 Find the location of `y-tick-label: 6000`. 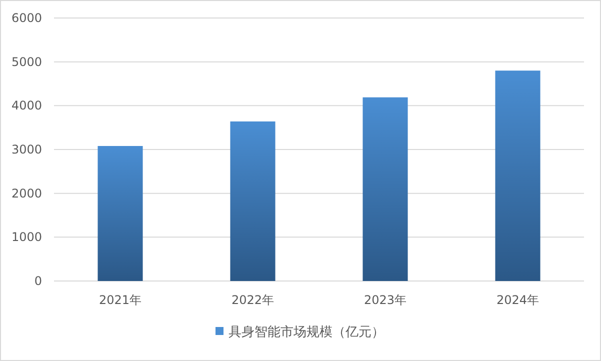

y-tick-label: 6000 is located at coordinates (26, 18).